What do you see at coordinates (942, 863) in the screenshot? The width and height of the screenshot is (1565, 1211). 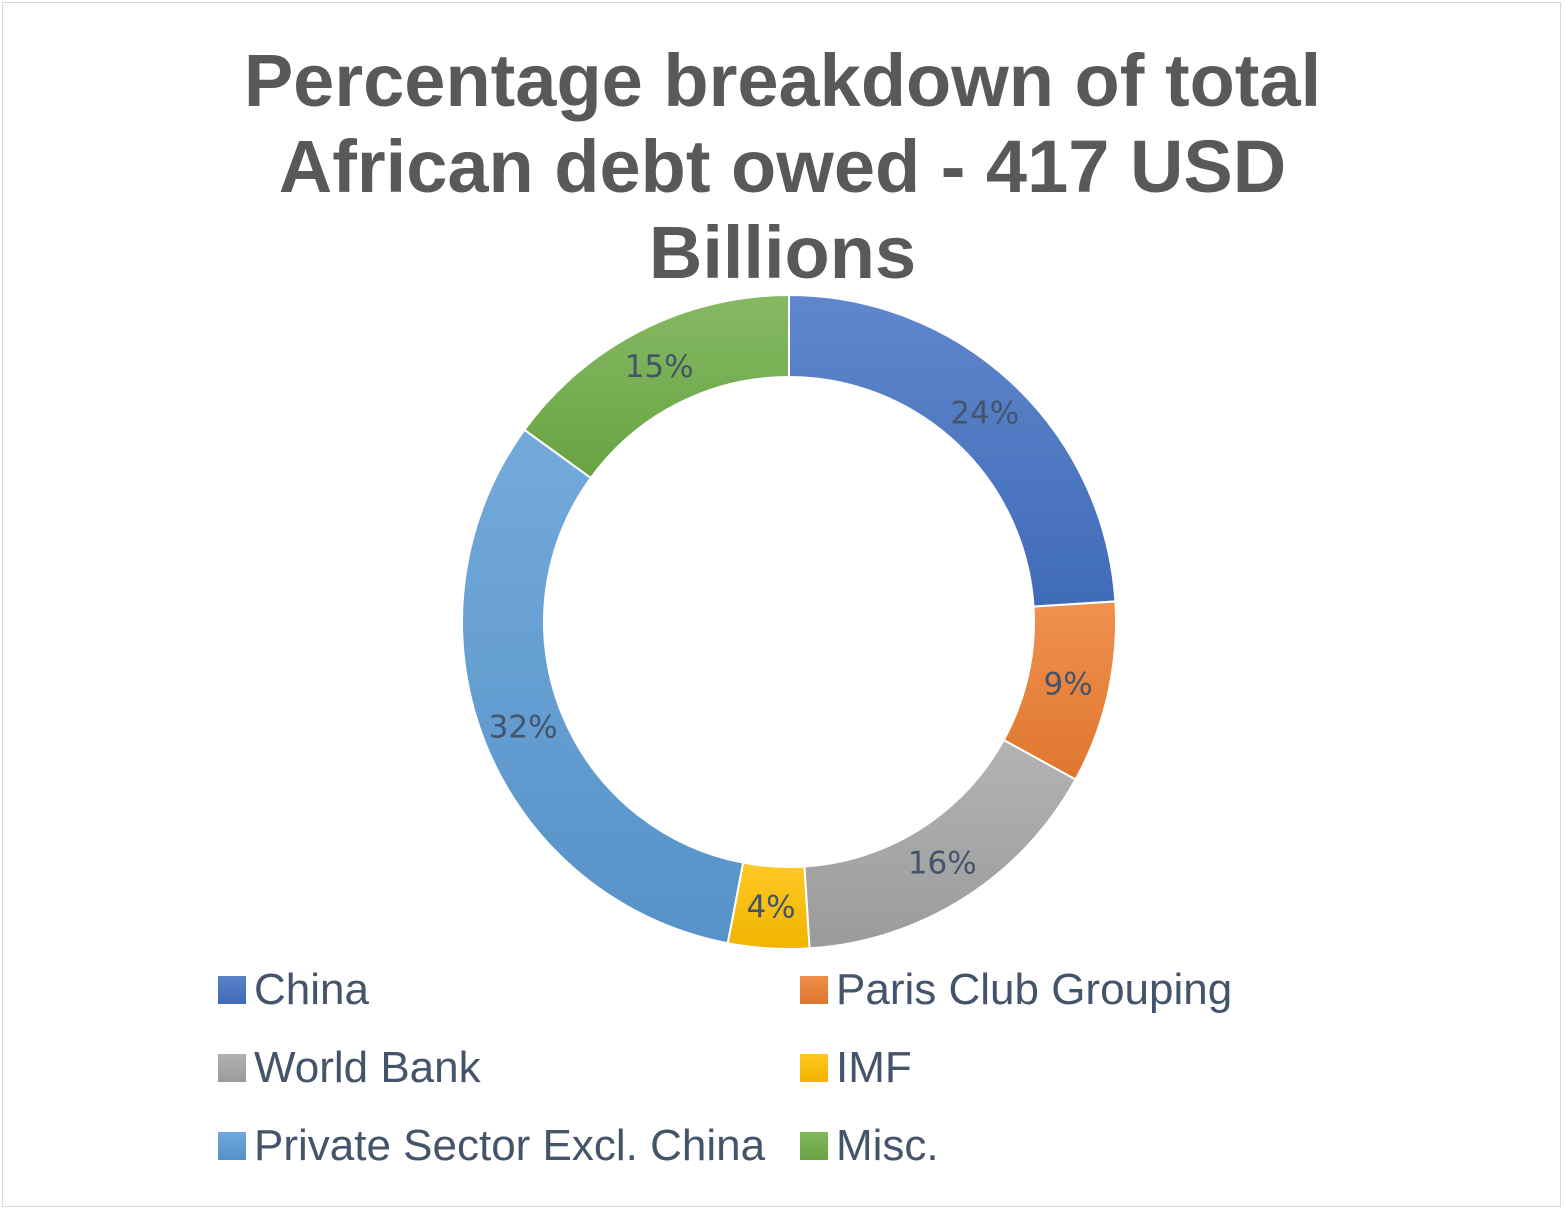 I see `data-label-world-bank: 16%` at bounding box center [942, 863].